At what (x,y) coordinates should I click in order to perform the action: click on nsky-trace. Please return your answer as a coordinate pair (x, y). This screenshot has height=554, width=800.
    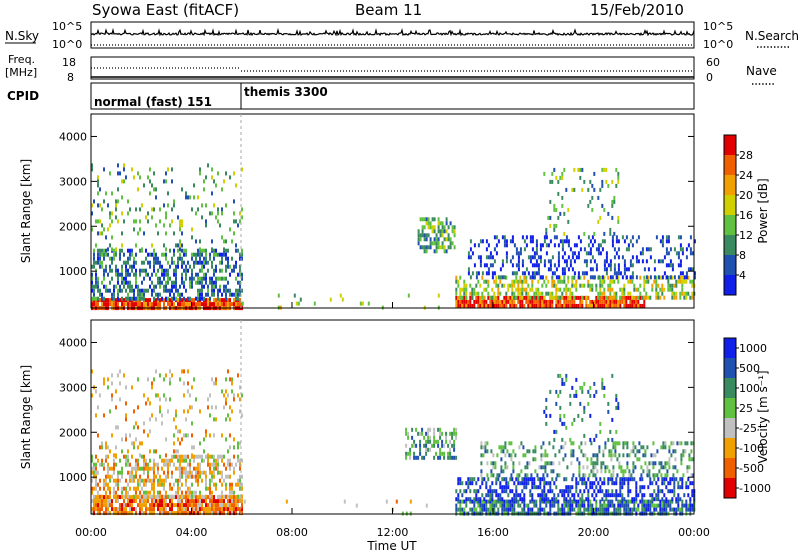
    Looking at the image, I should click on (392, 36).